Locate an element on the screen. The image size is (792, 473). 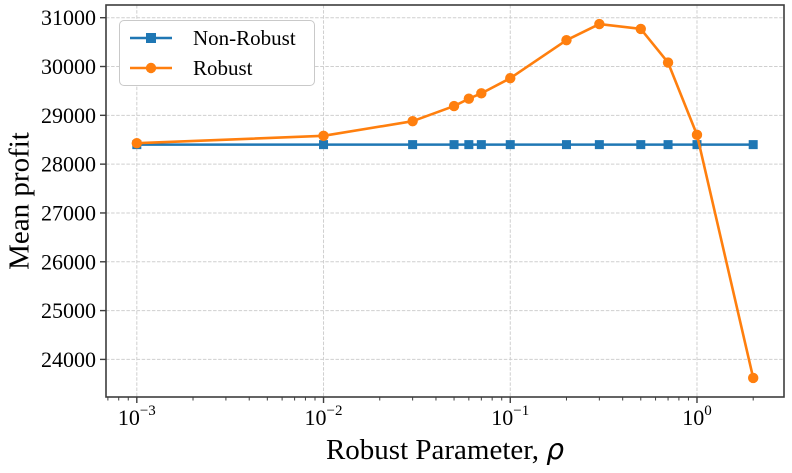
series-non-robust is located at coordinates (445, 145).